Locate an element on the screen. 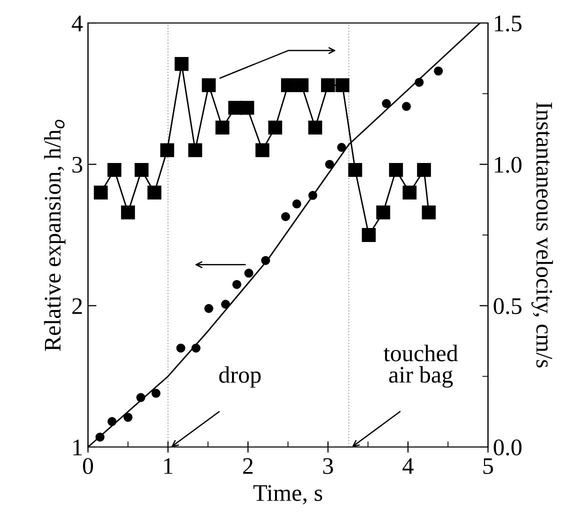  x-tick-label: 2 is located at coordinates (248, 466).